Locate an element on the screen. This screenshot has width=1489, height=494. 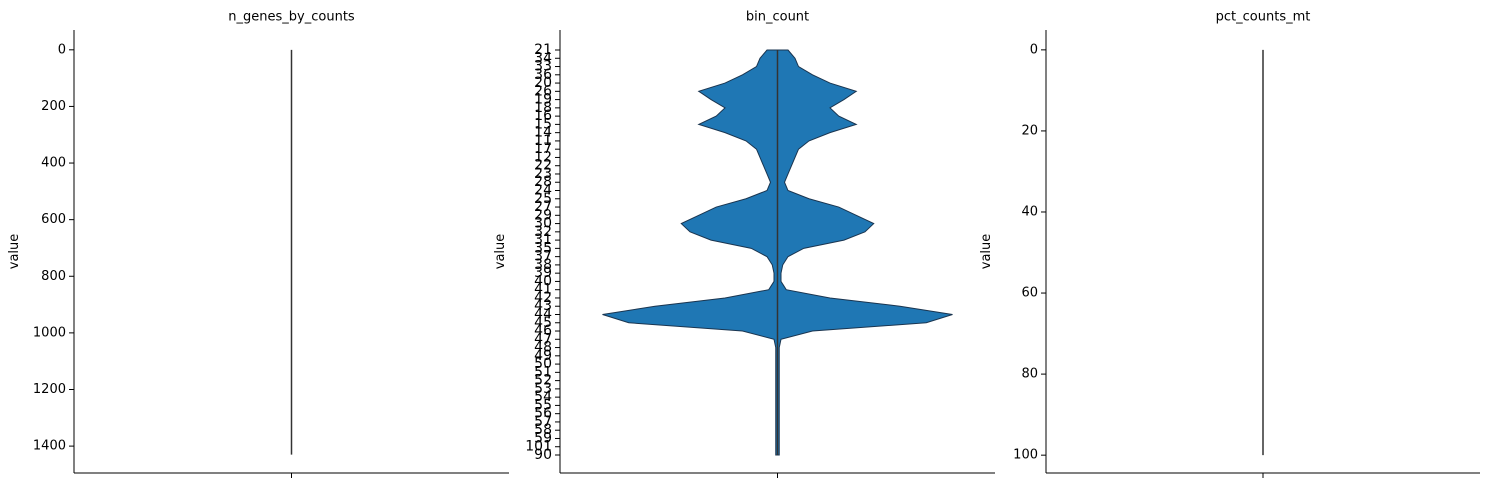
y-tick-label: 600 is located at coordinates (53, 219).